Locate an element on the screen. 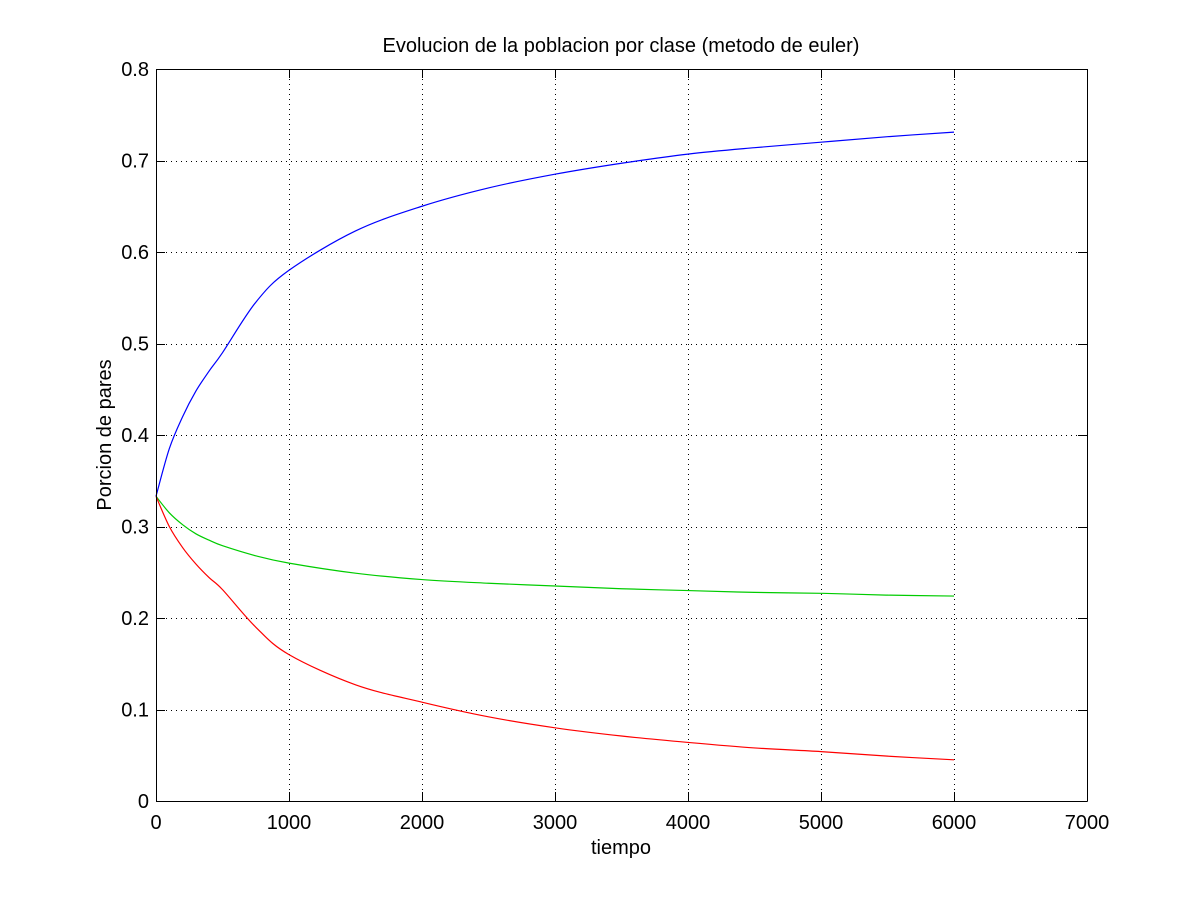 This screenshot has width=1200, height=900. x-tick-label: 4000 is located at coordinates (688, 823).